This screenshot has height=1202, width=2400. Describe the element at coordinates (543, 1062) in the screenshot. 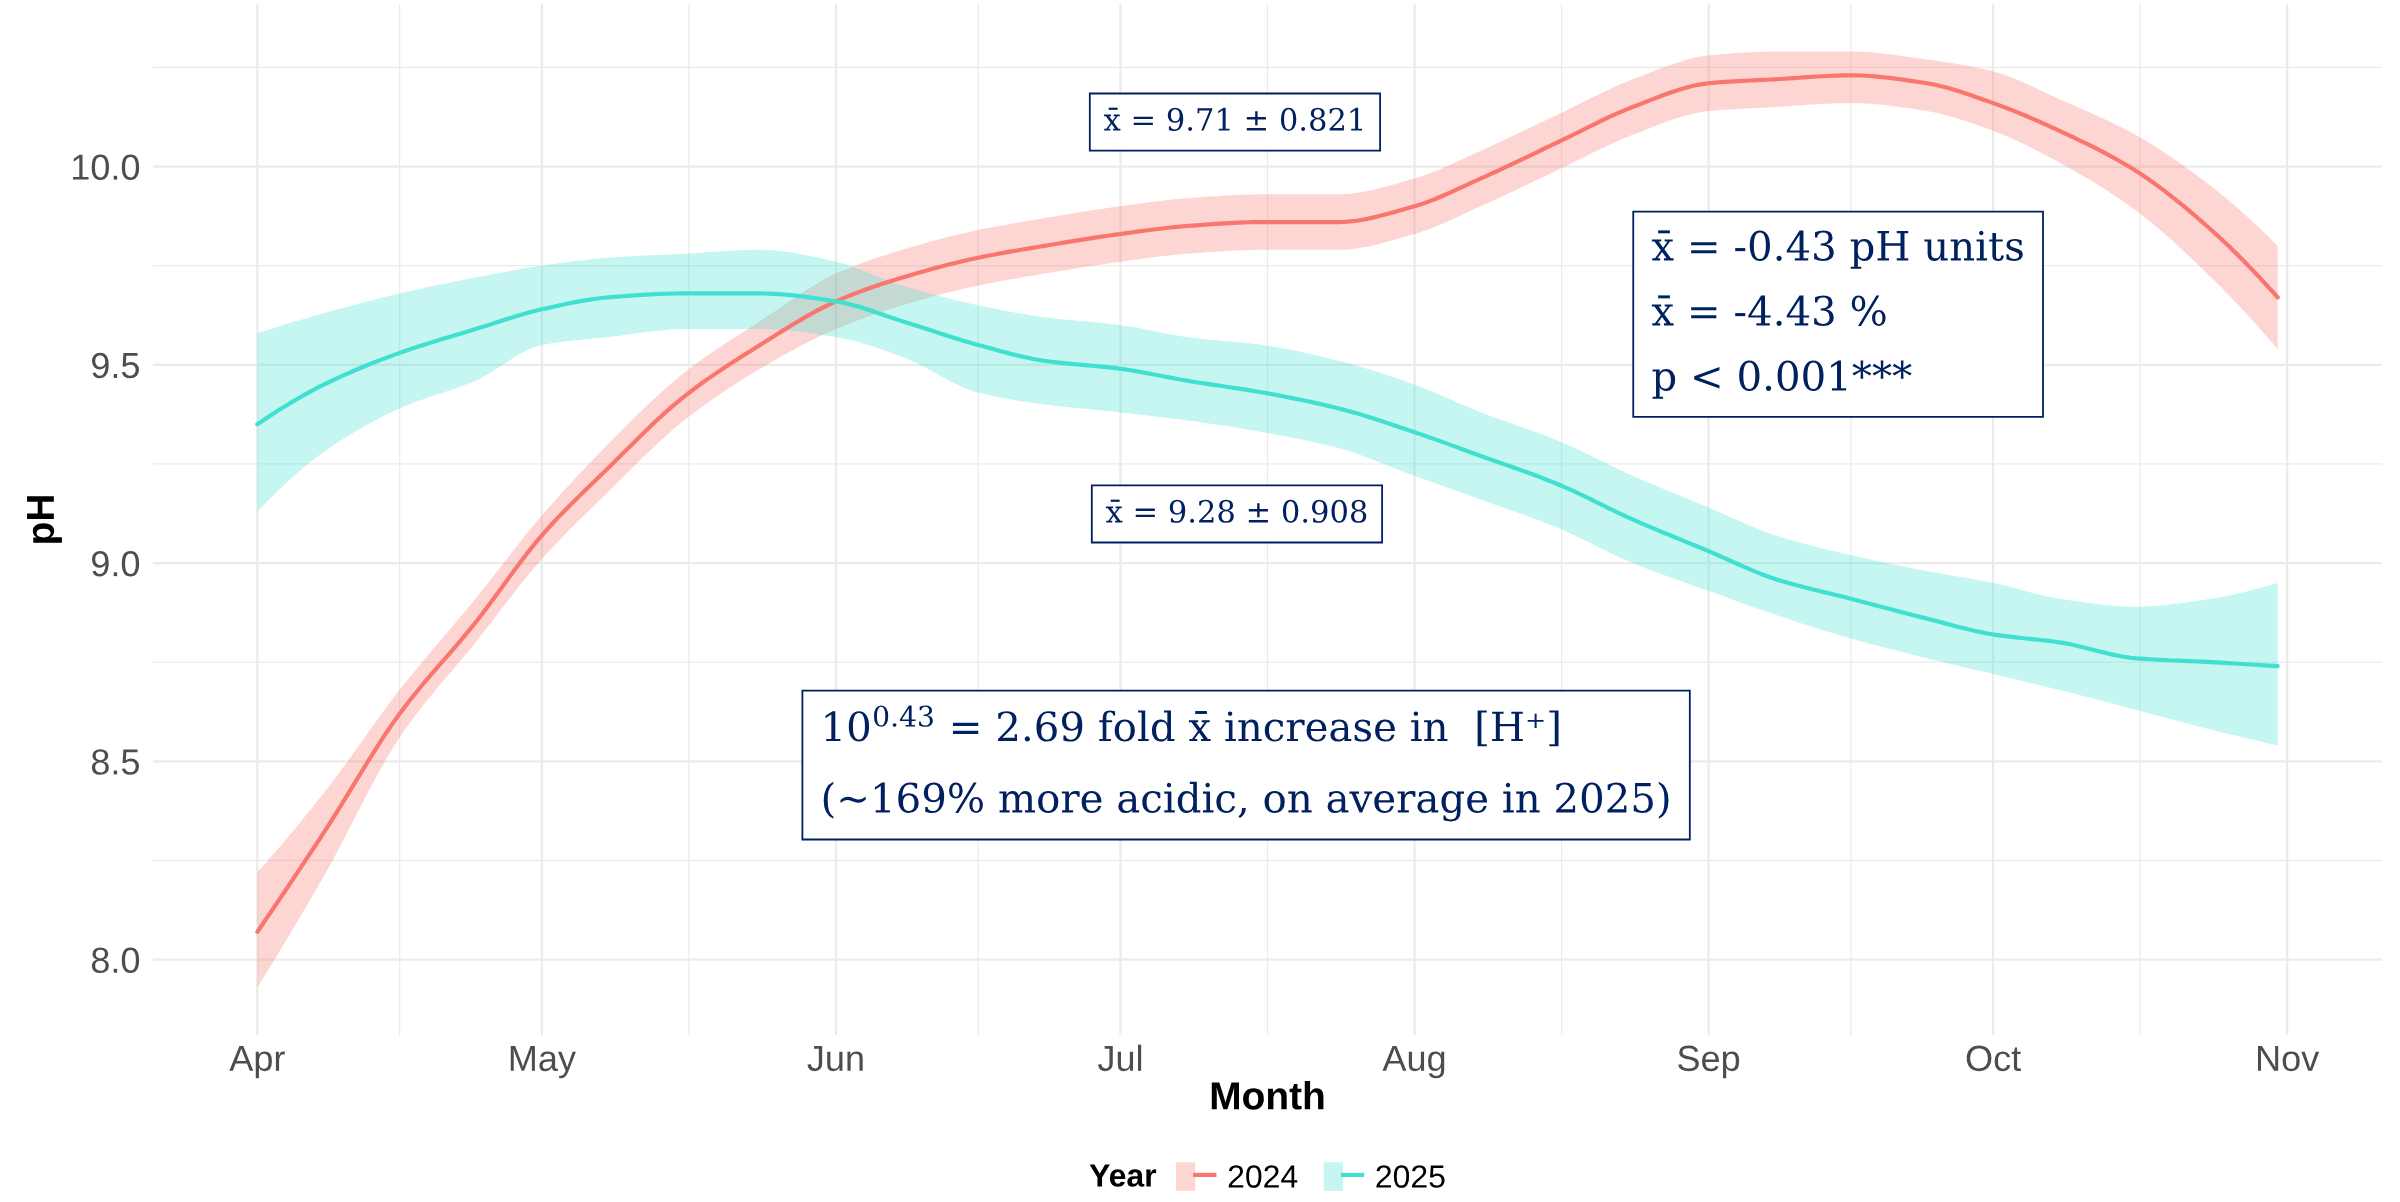

I see `x-tick-label: May` at that location.